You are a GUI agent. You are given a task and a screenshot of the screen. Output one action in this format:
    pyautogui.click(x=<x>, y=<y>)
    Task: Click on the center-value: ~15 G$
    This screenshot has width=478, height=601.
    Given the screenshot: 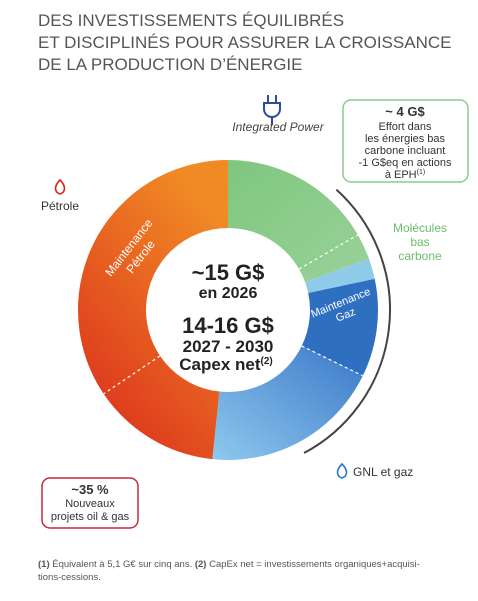 What is the action you would take?
    pyautogui.click(x=228, y=272)
    